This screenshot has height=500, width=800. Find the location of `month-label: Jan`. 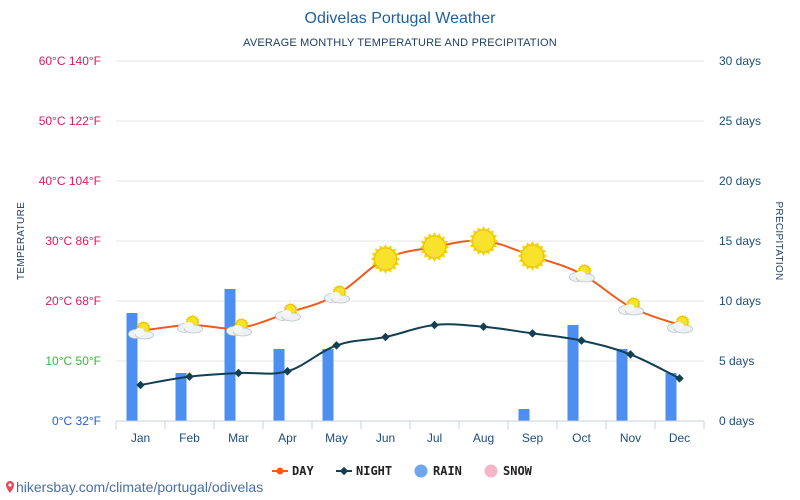

month-label: Jan is located at coordinates (140, 438).